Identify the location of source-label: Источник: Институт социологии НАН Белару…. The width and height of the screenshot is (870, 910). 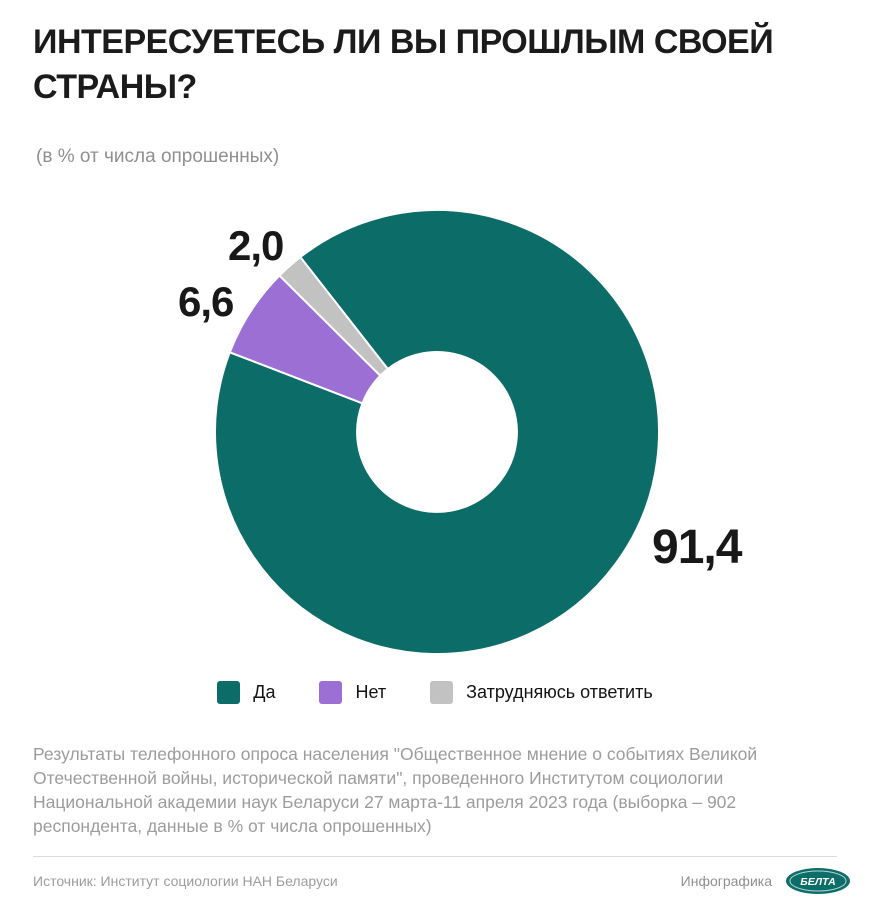
(185, 881).